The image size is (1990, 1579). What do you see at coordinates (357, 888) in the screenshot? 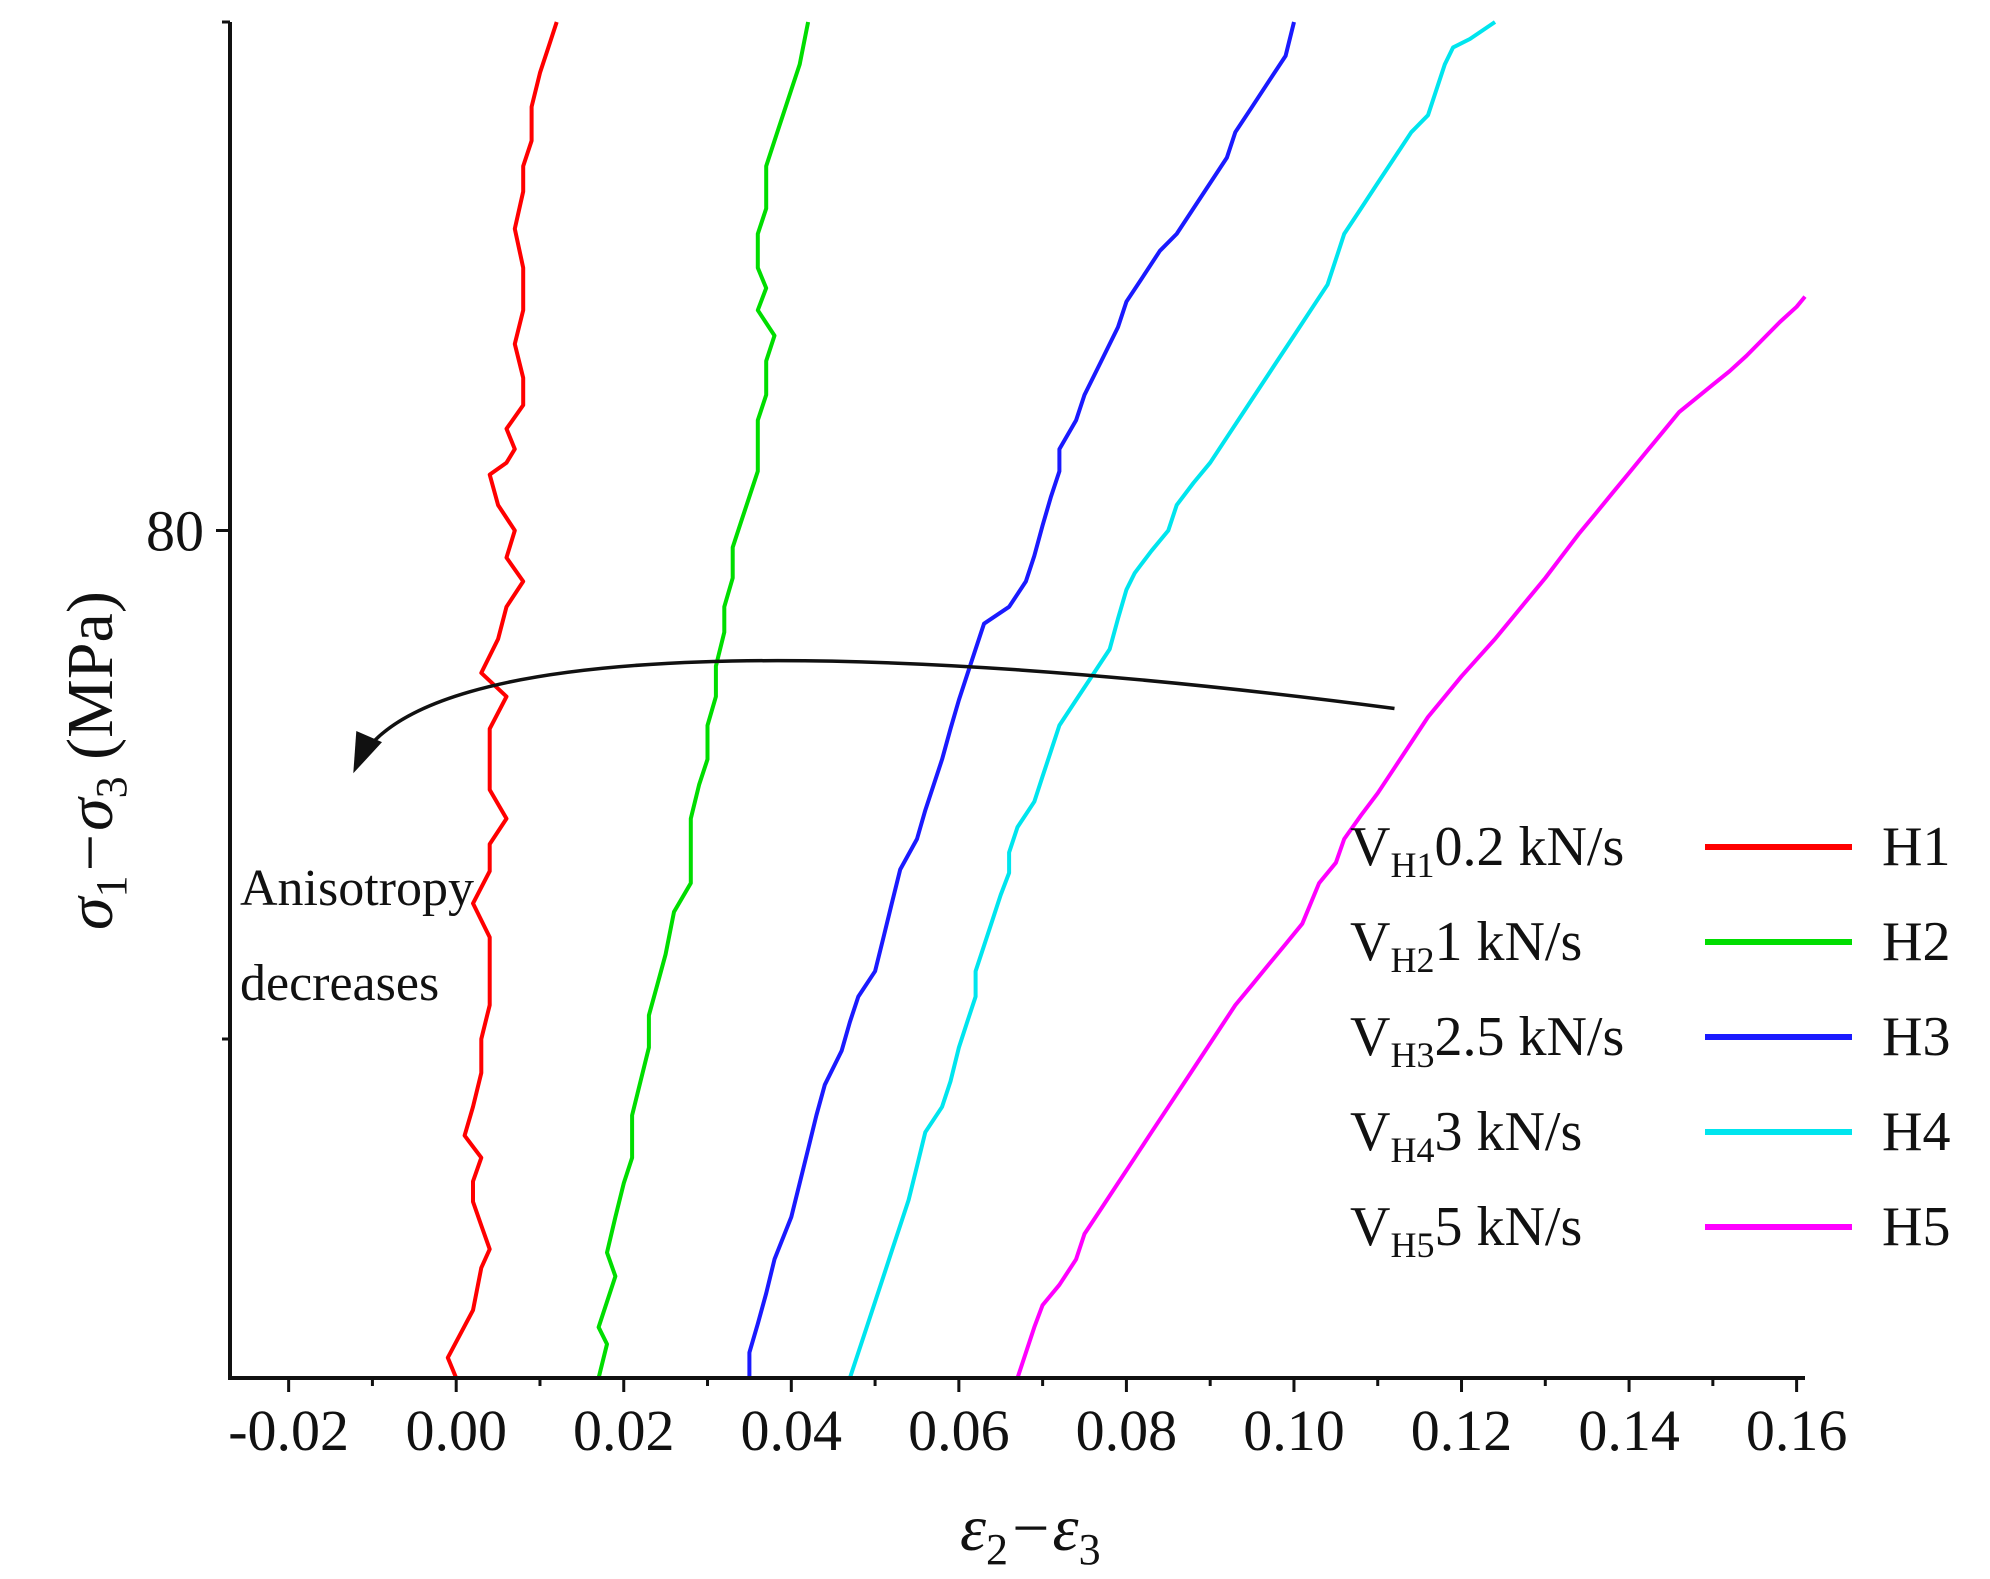
I see `annotation-text-line-1: Anisotropy` at bounding box center [357, 888].